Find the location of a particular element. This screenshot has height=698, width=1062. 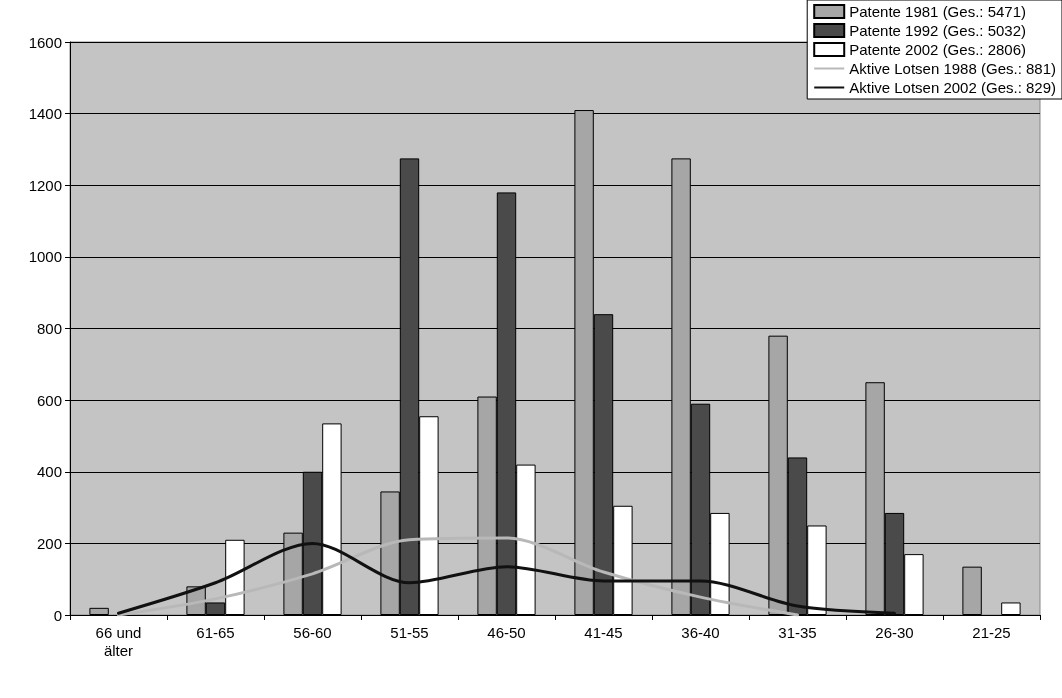

y-tick-label: 1000 is located at coordinates (45, 257).